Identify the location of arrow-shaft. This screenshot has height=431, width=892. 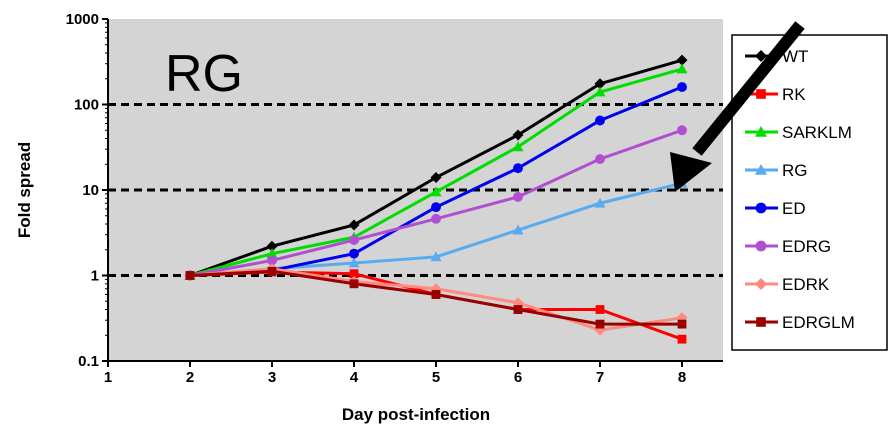
(748, 88).